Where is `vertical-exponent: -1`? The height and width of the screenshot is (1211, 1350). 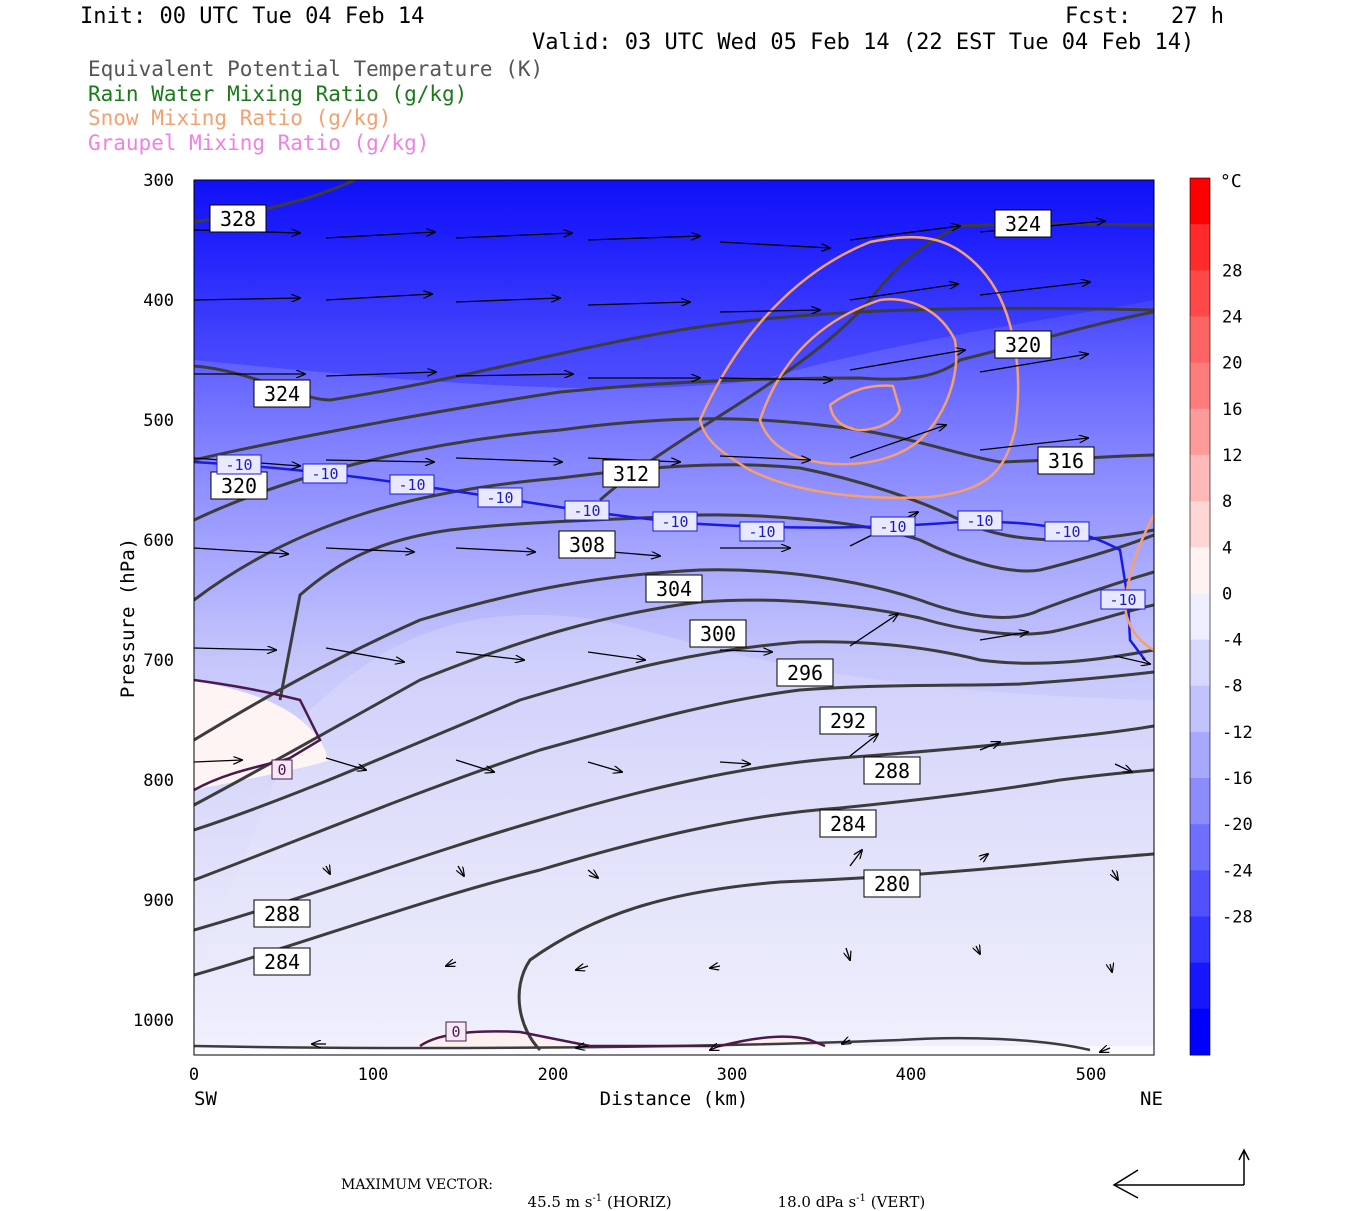
vertical-exponent: -1 is located at coordinates (861, 1198).